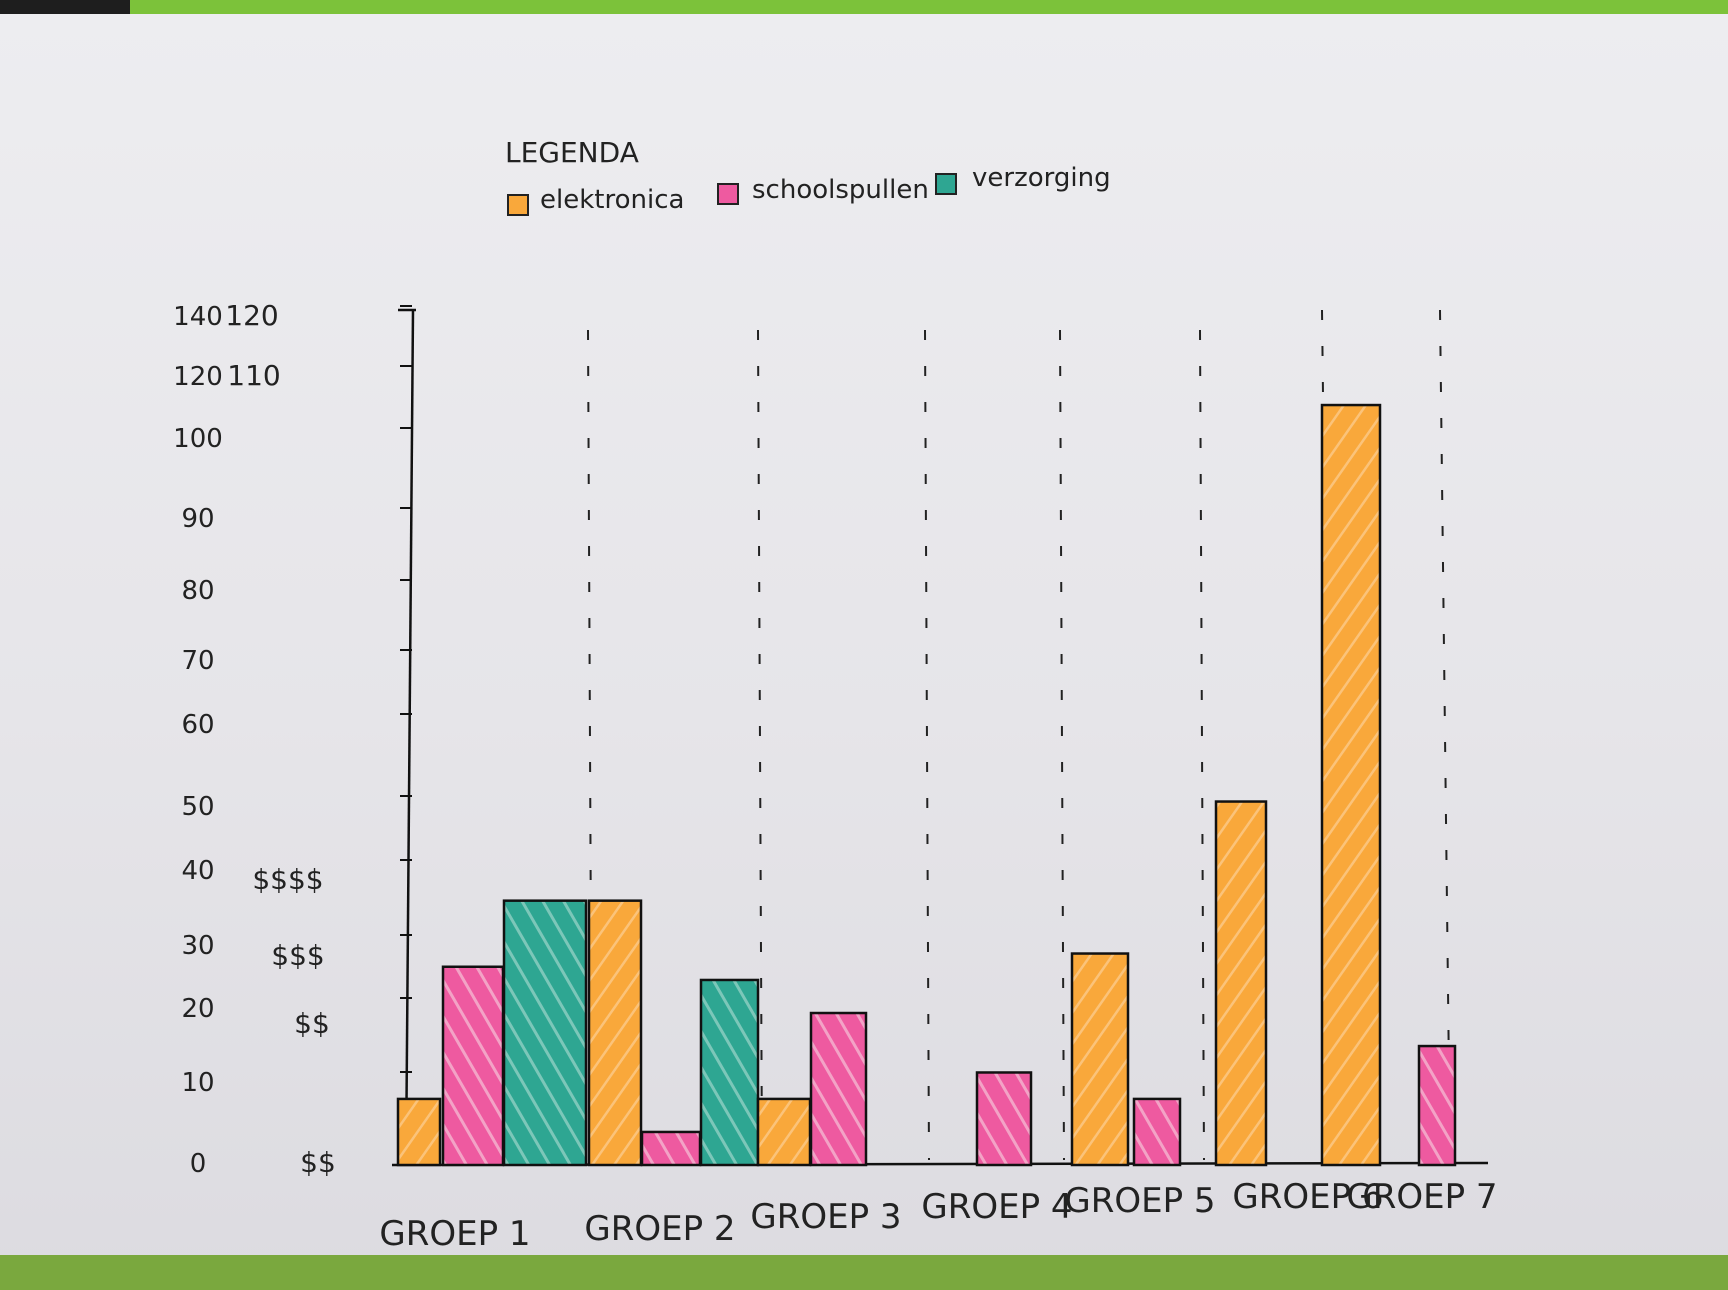 This screenshot has width=1728, height=1290. I want to click on y-tick-label-secondary: $$$, so click(297, 955).